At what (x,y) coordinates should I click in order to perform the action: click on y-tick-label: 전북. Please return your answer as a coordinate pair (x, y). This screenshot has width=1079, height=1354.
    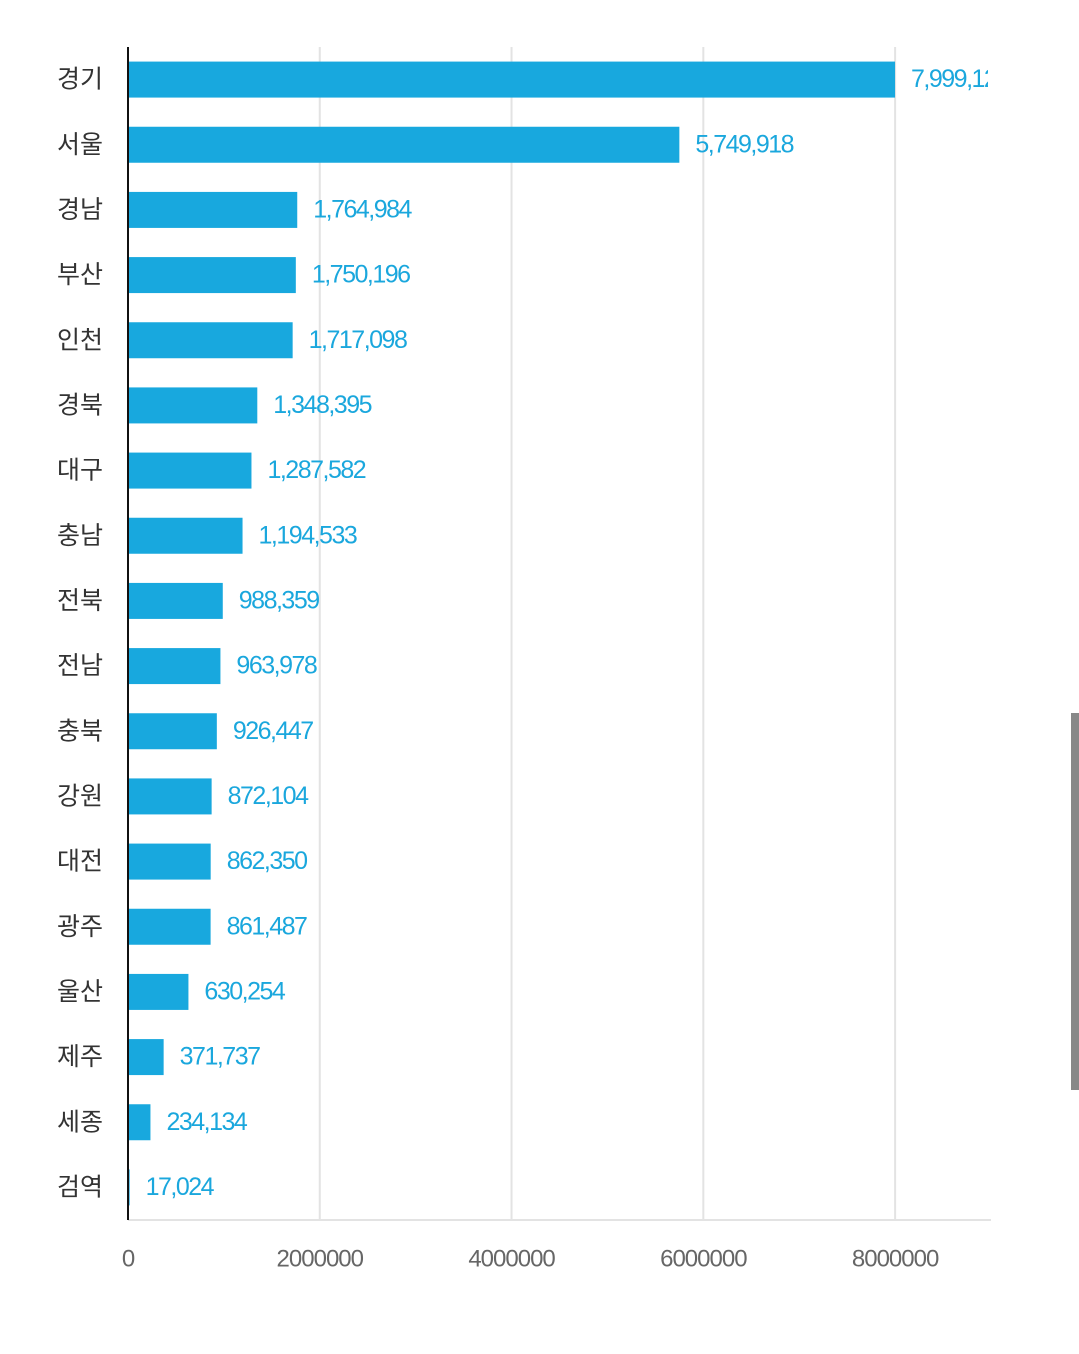
    Looking at the image, I should click on (80, 600).